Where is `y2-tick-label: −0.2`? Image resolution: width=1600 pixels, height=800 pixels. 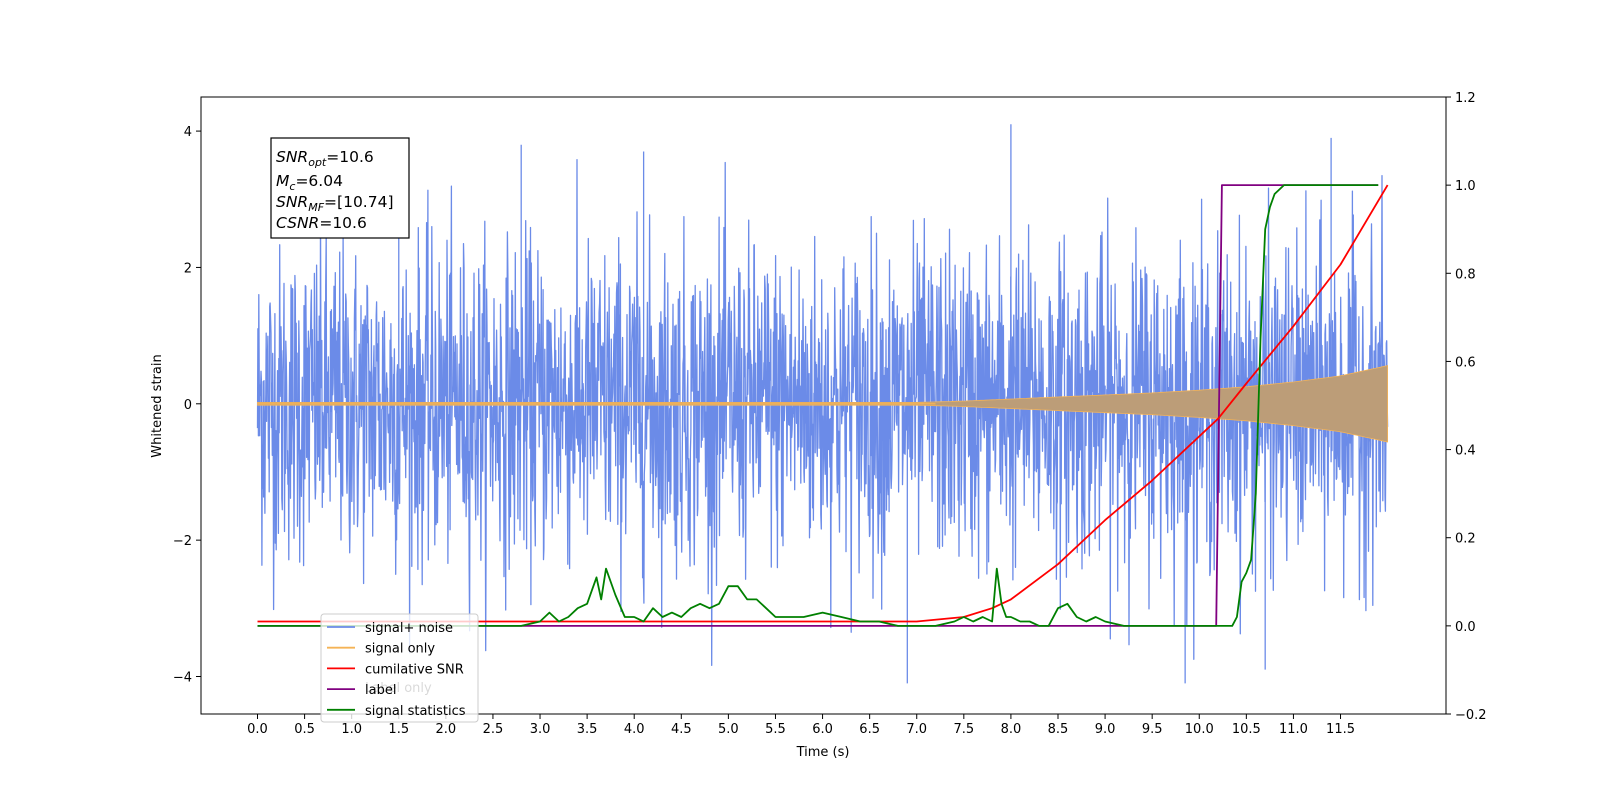
y2-tick-label: −0.2 is located at coordinates (1471, 715).